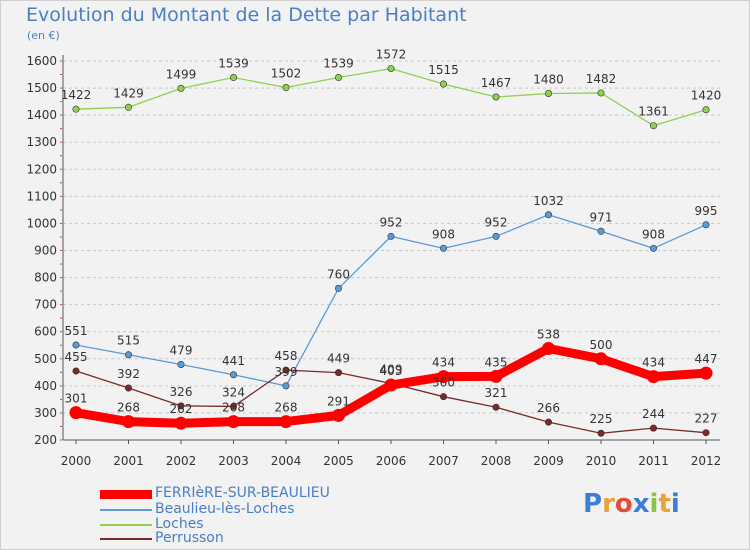  I want to click on data-label: 447, so click(706, 359).